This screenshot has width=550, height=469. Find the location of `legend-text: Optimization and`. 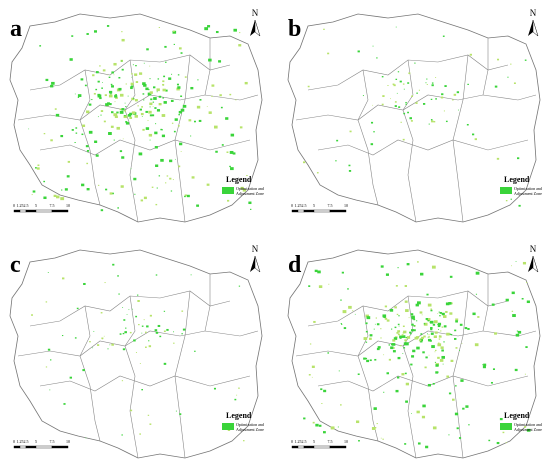

legend-text: Optimization and is located at coordinates (250, 424).